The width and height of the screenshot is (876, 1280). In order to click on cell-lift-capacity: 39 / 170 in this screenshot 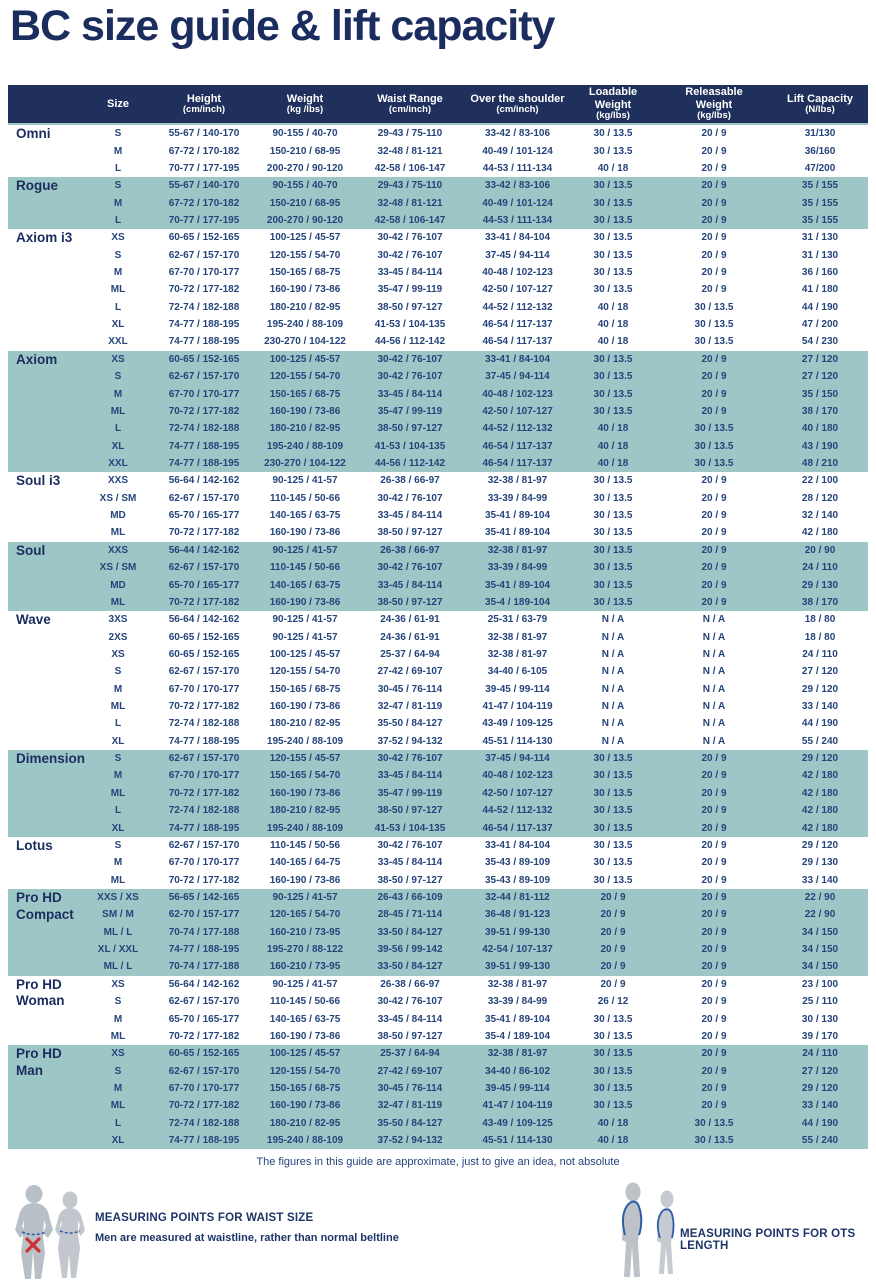, I will do `click(820, 1036)`.